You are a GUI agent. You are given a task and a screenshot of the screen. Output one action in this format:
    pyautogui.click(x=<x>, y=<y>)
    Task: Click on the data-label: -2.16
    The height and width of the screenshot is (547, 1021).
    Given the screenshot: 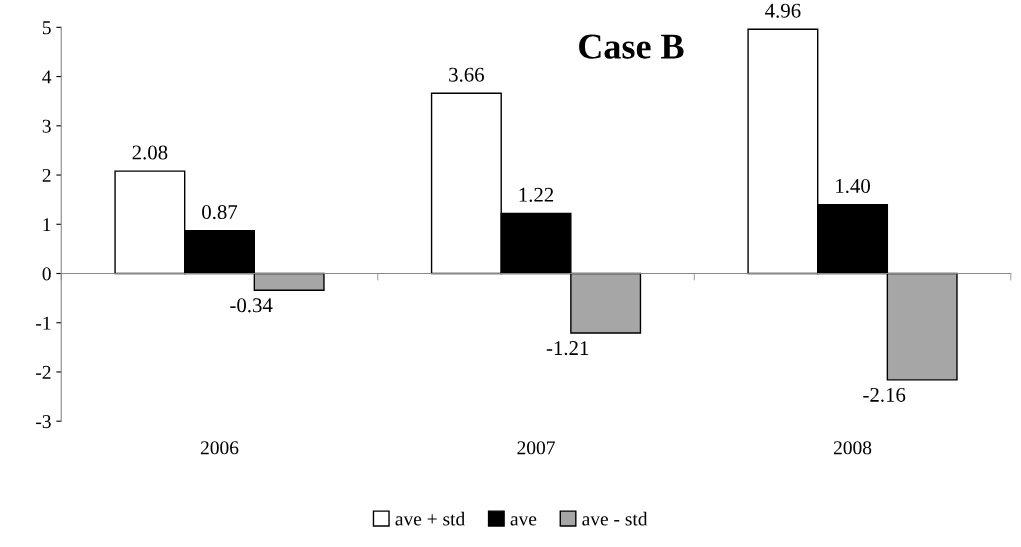 What is the action you would take?
    pyautogui.click(x=884, y=394)
    